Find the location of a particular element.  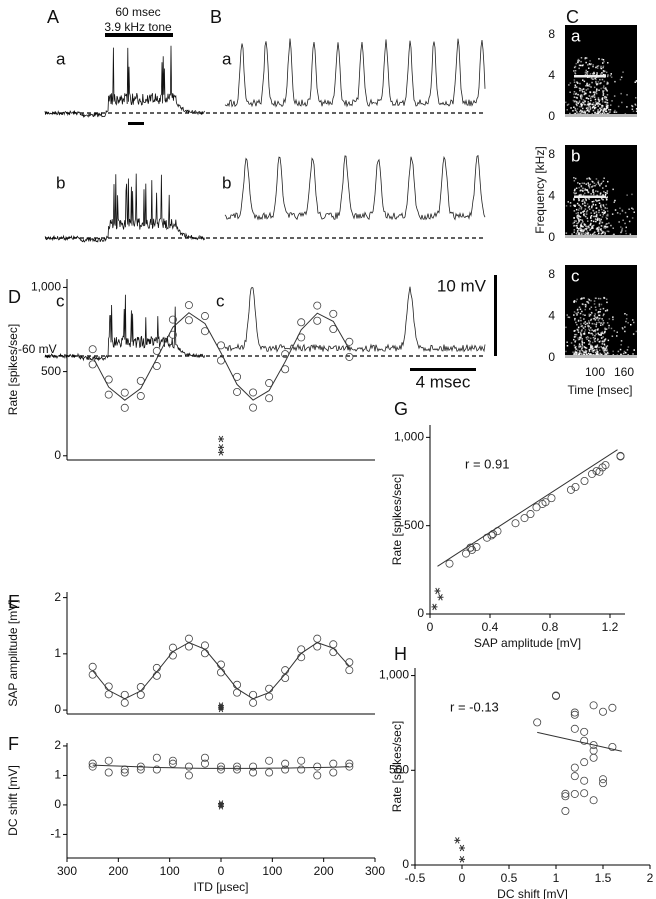

y-axis-label: SAP amplitude [mV] is located at coordinates (13, 652).